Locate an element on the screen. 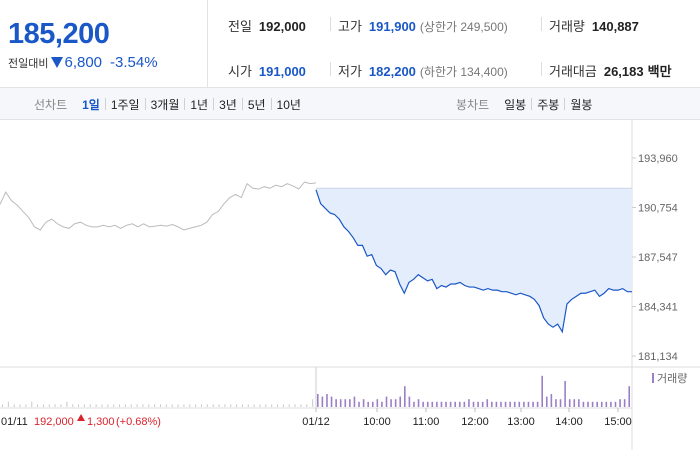 This screenshot has width=700, height=450. period-tab-0: 1일 is located at coordinates (91, 104).